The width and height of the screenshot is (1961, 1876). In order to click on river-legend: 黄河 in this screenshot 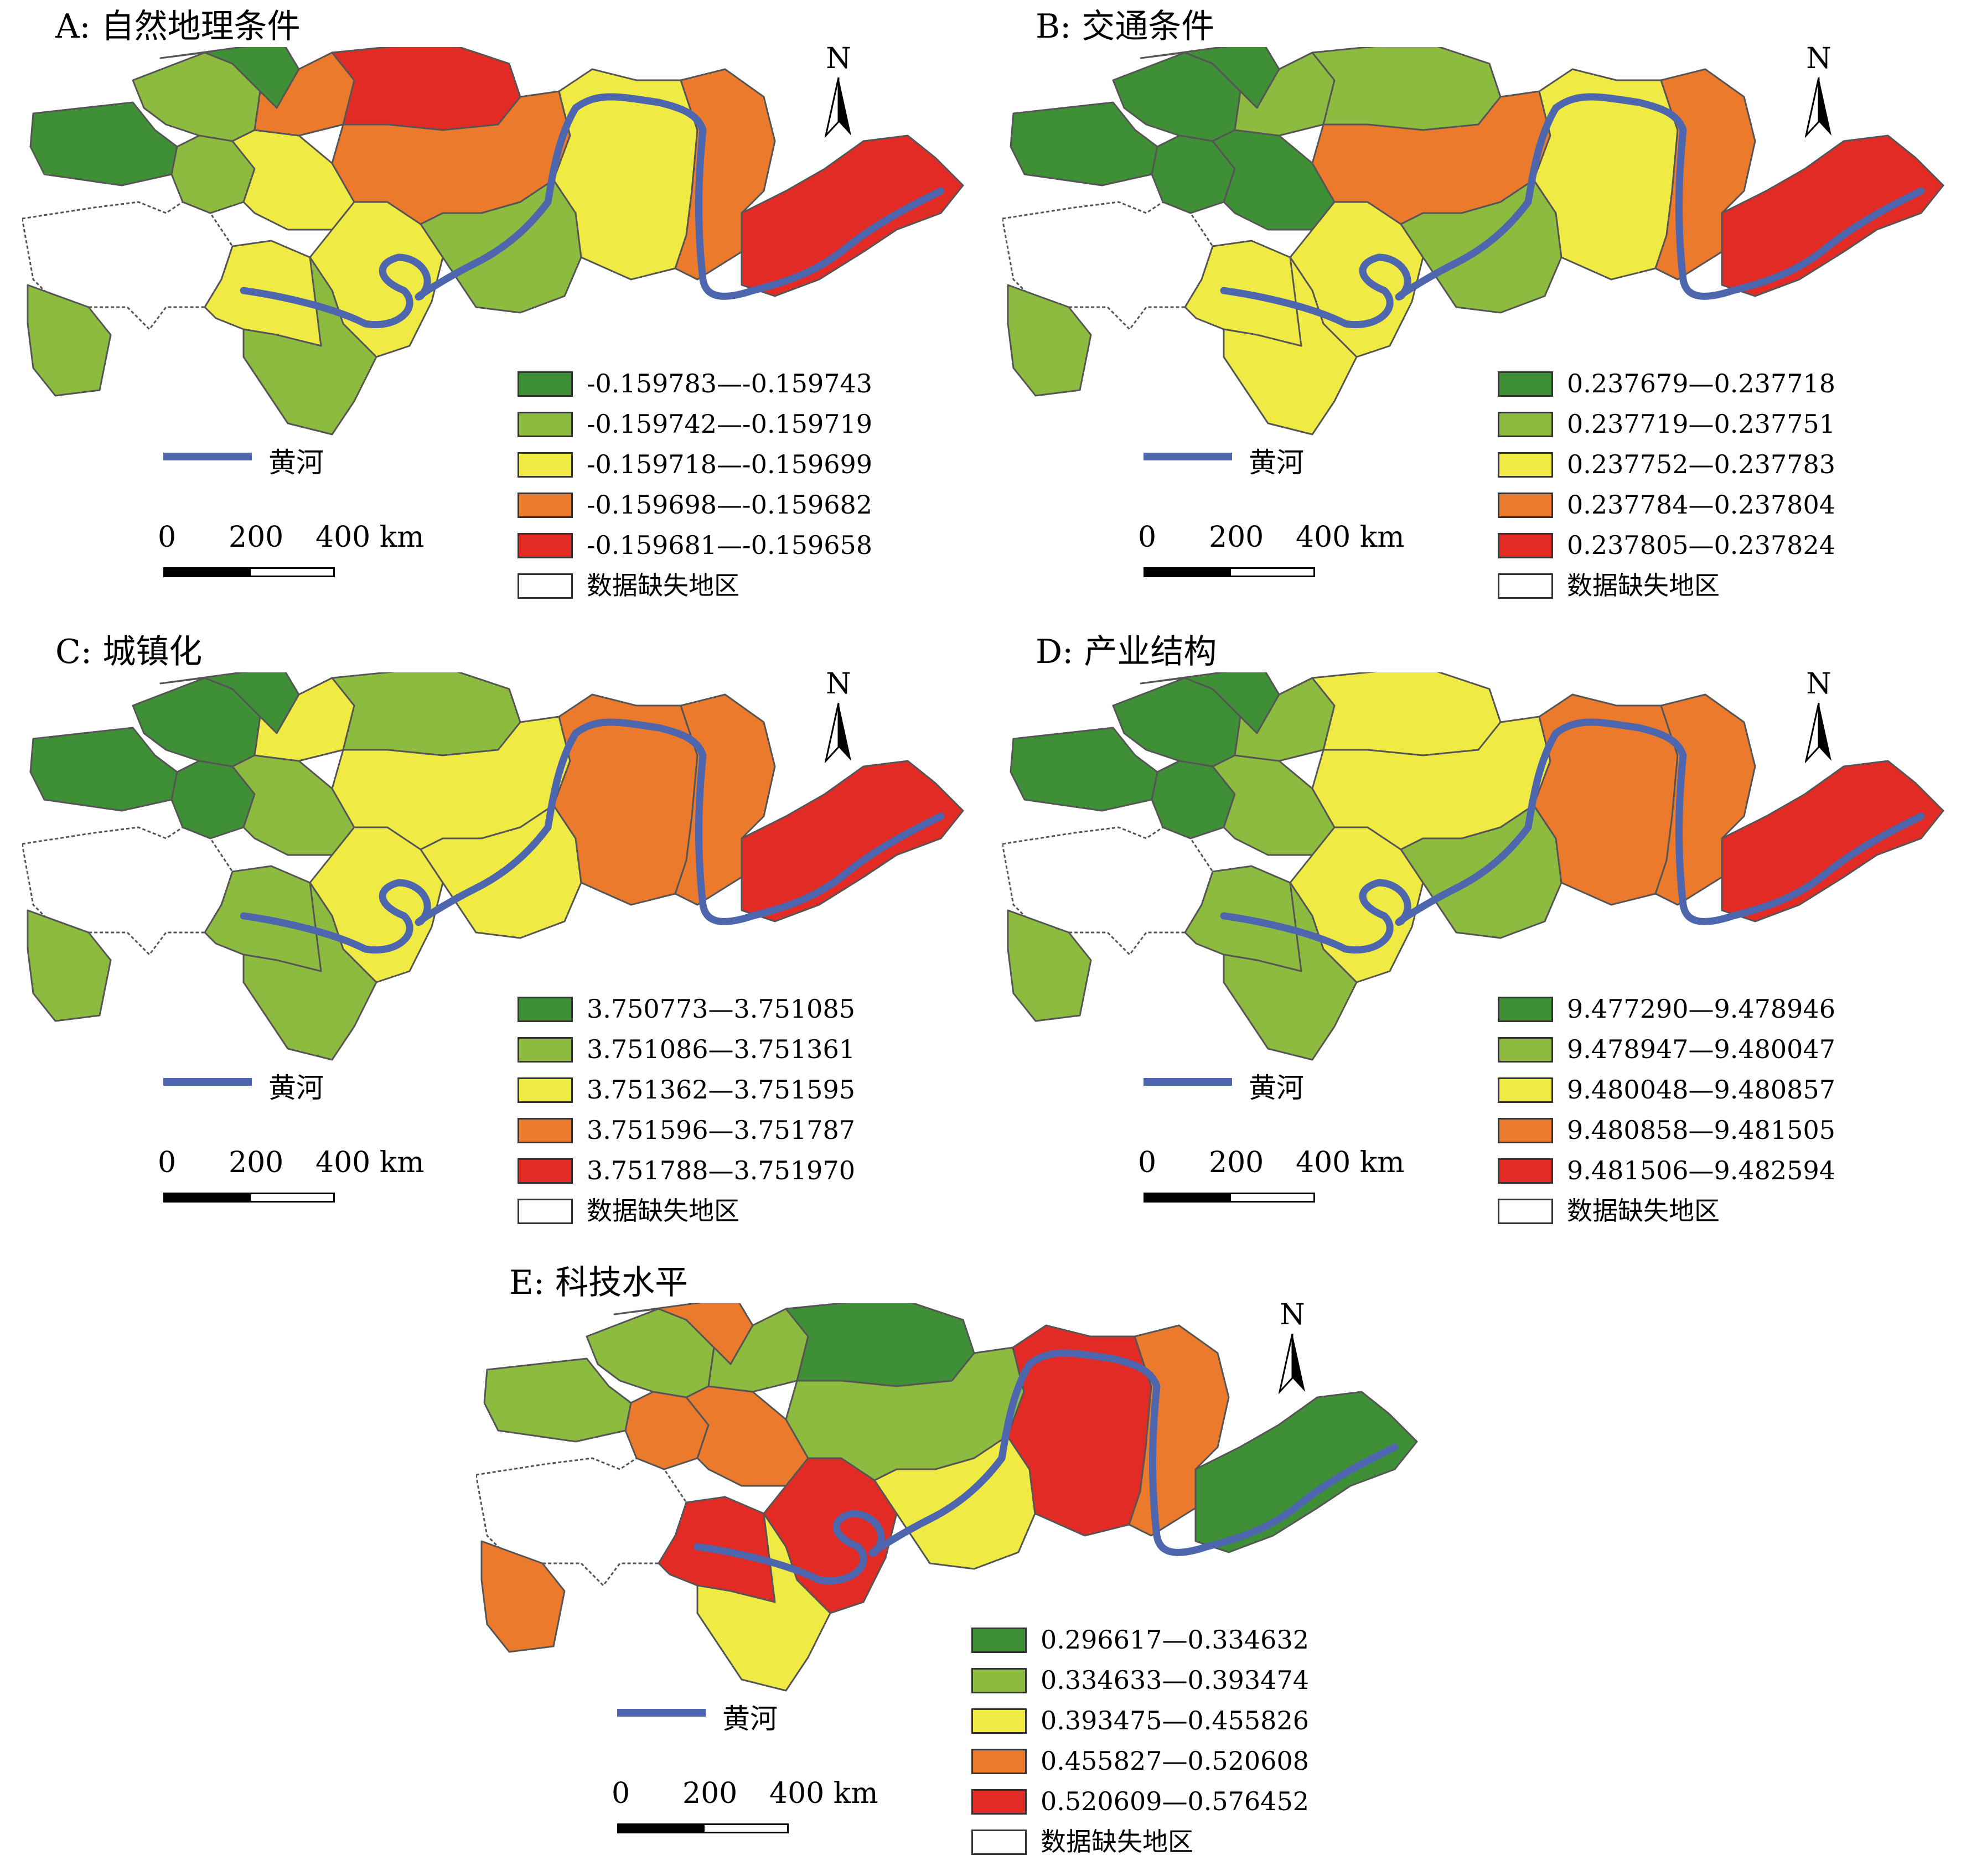, I will do `click(1254, 1083)`.